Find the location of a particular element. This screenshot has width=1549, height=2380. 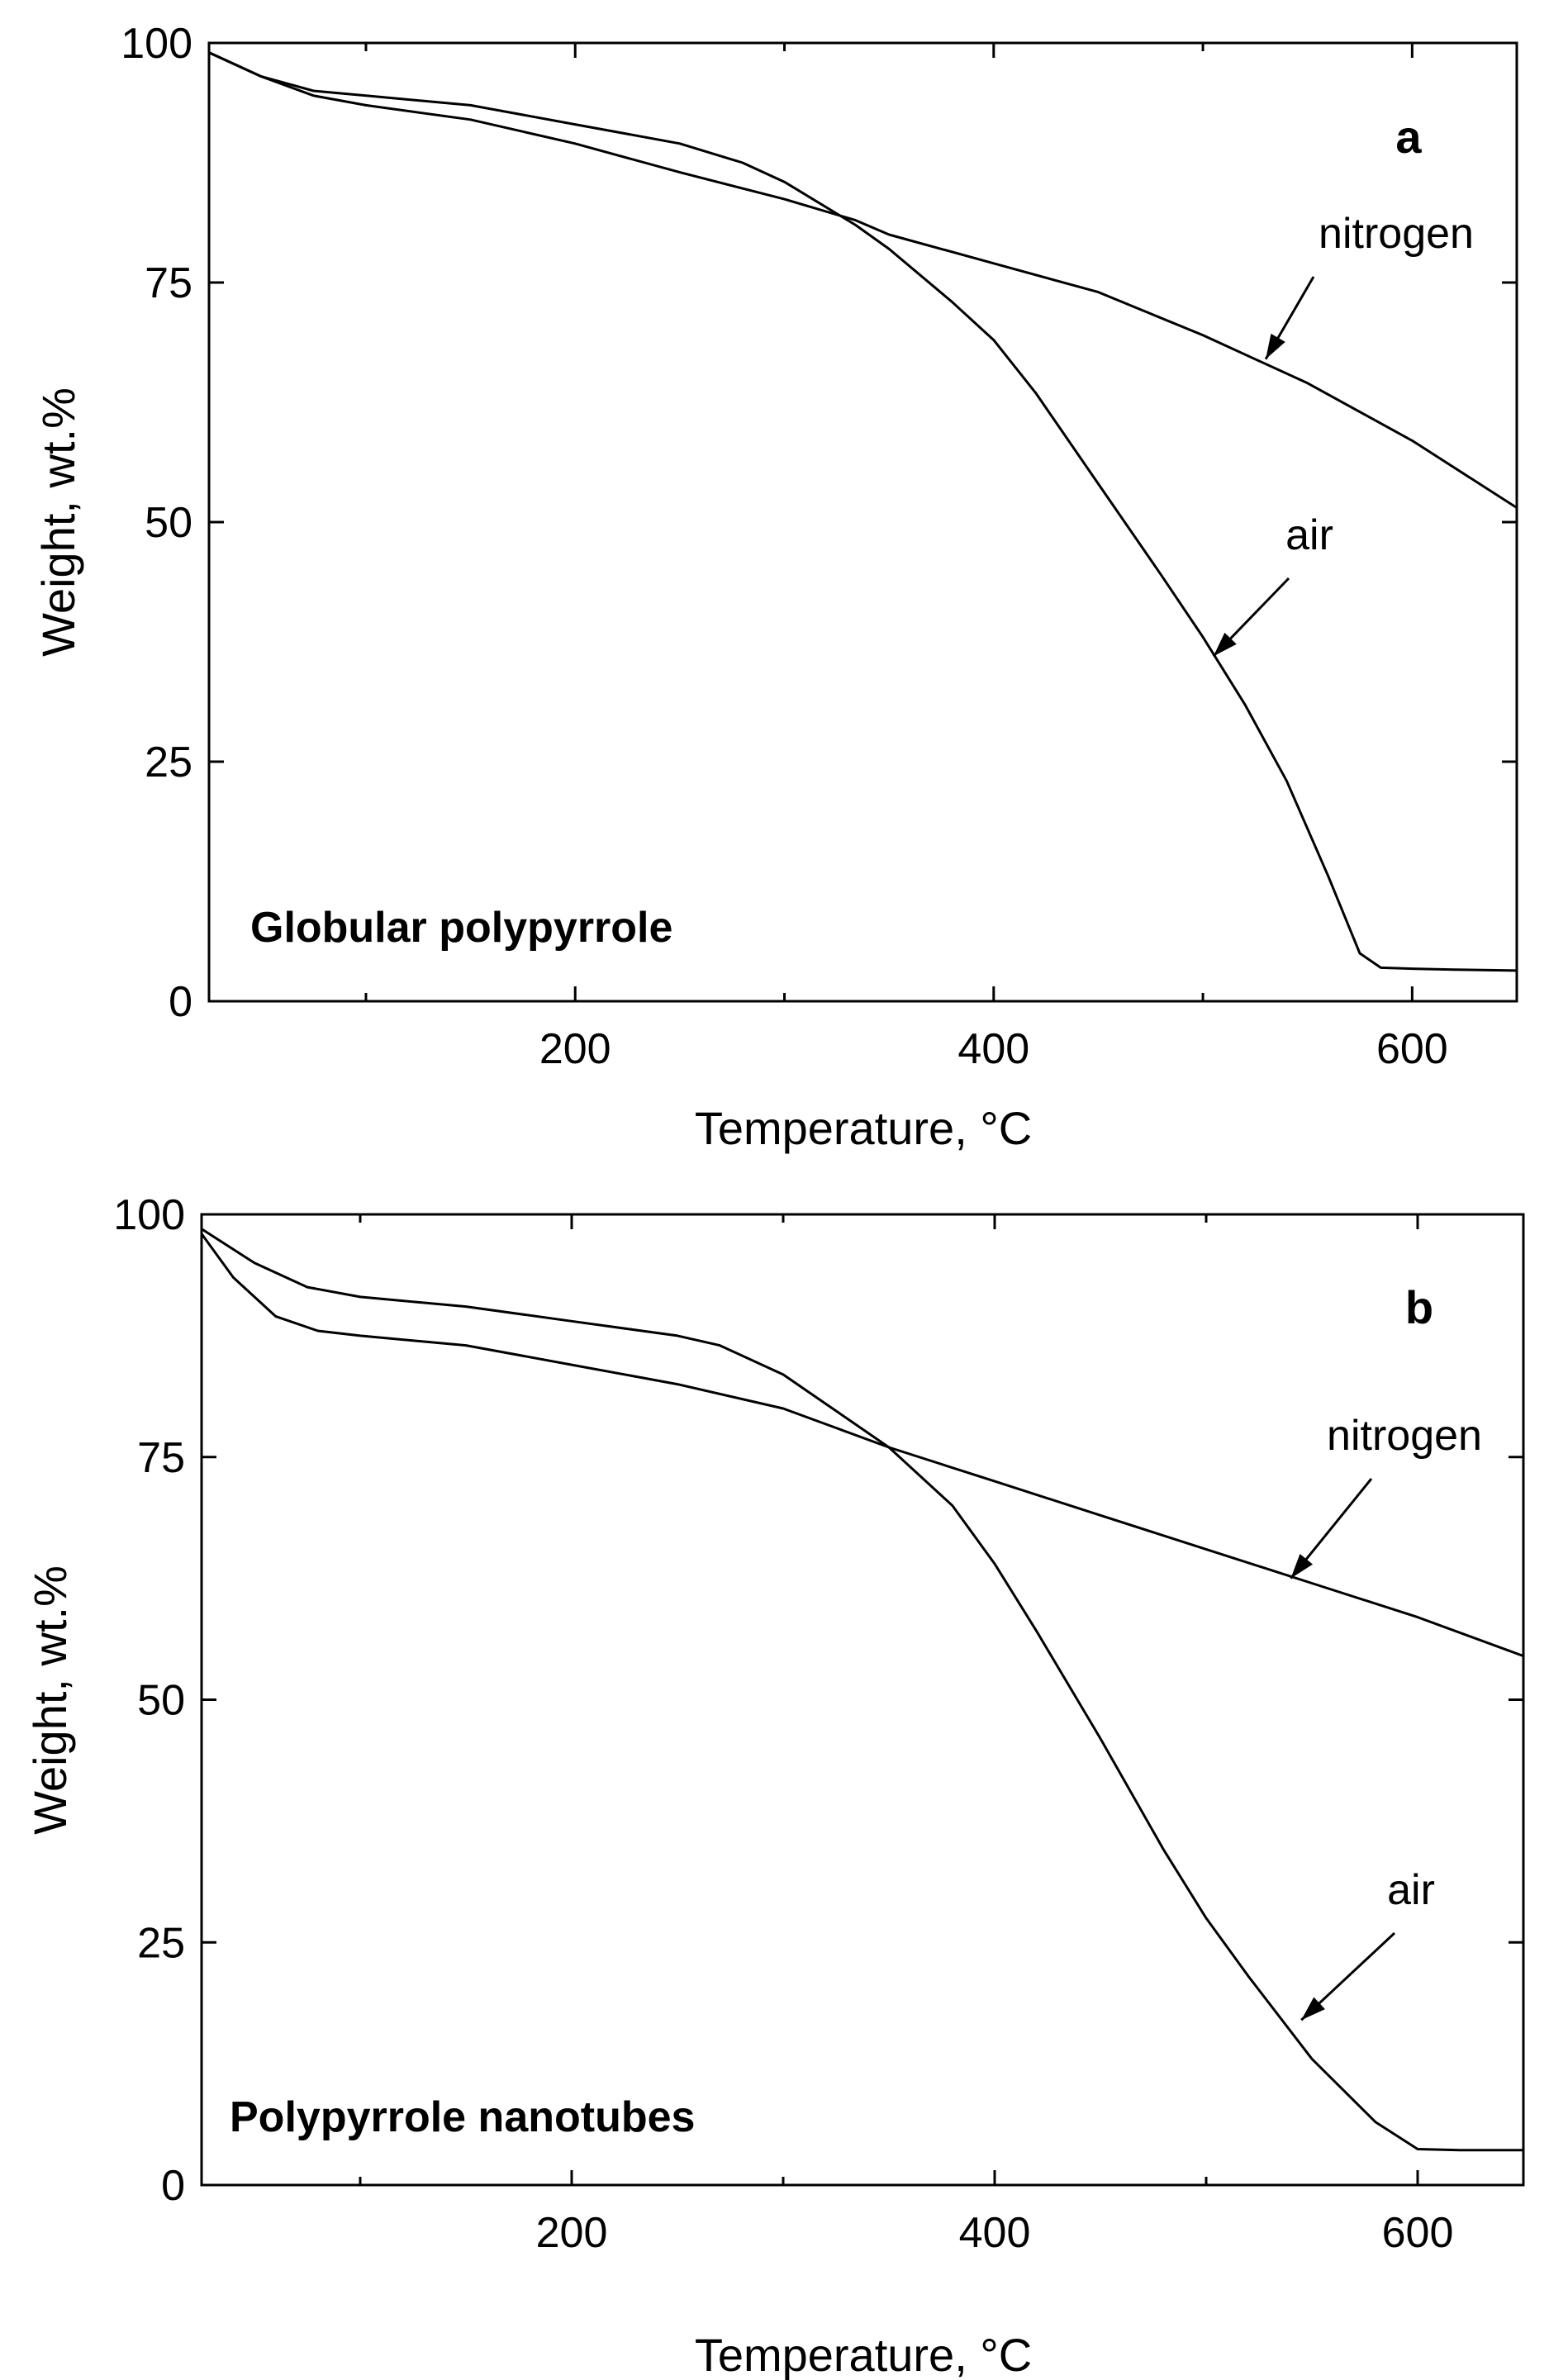

panel-title: Globular polypyrrole is located at coordinates (461, 928).